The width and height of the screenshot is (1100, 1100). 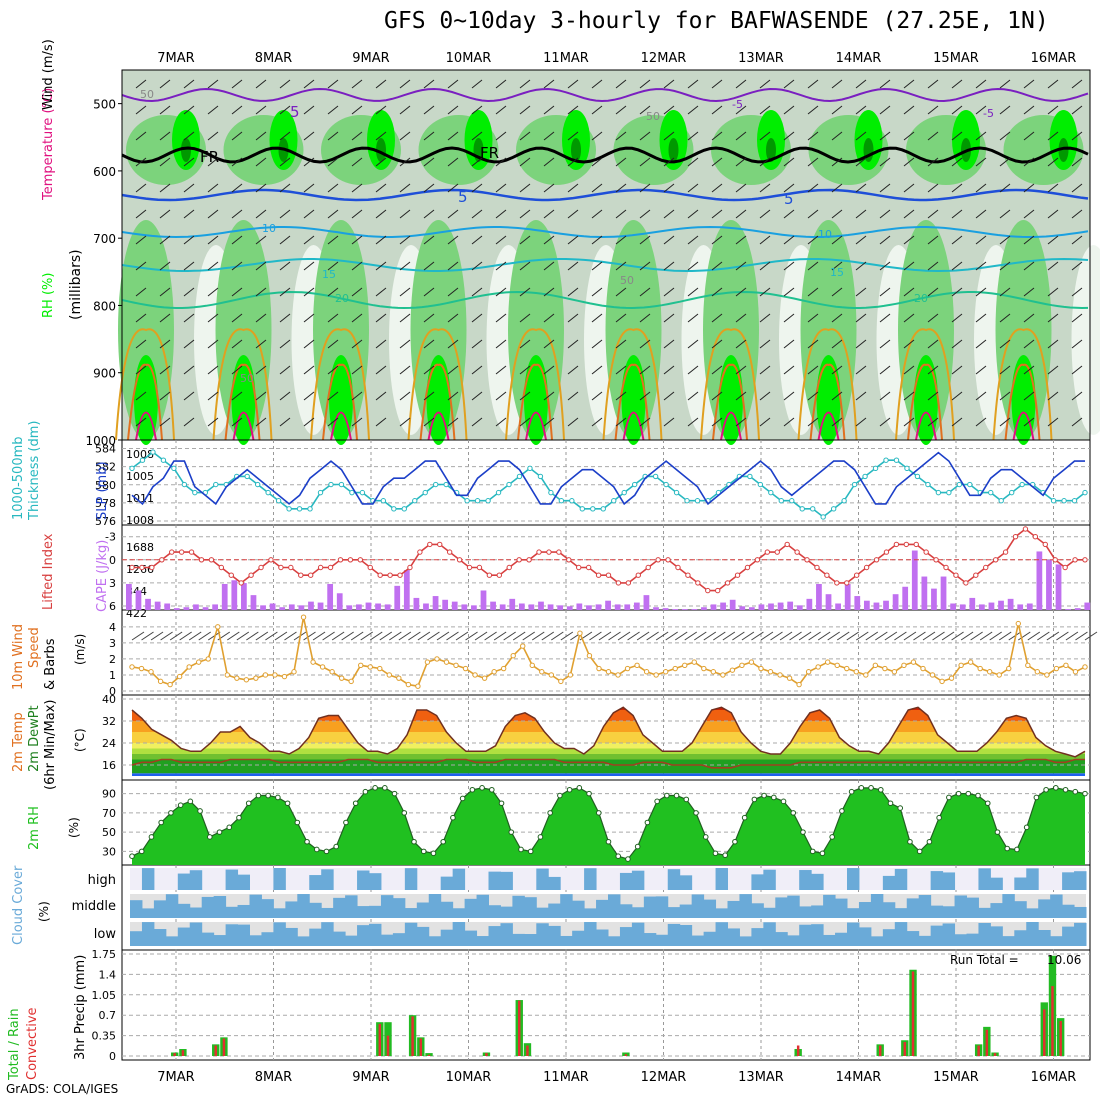 I want to click on wind-speed-tick-label: 4, so click(x=112, y=627).